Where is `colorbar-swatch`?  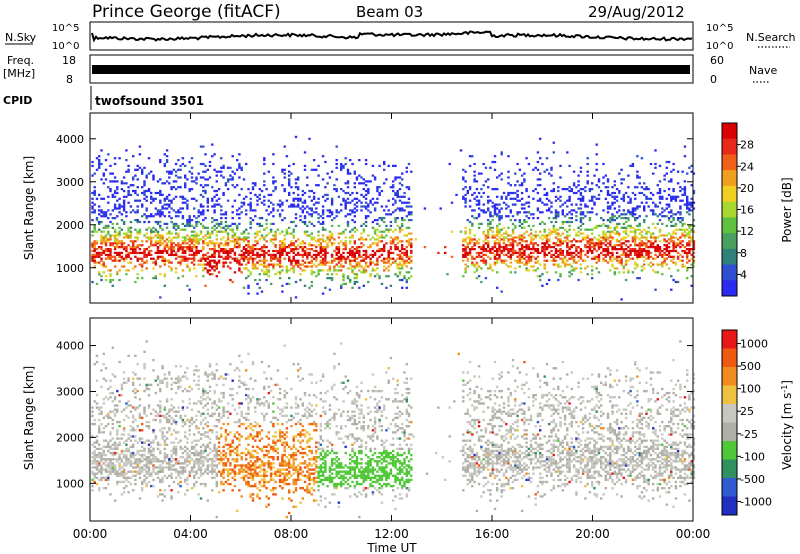
colorbar-swatch is located at coordinates (729, 162).